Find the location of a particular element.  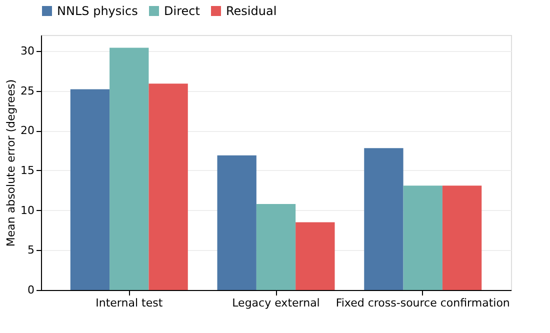

y-tick-label: 20 is located at coordinates (27, 131).